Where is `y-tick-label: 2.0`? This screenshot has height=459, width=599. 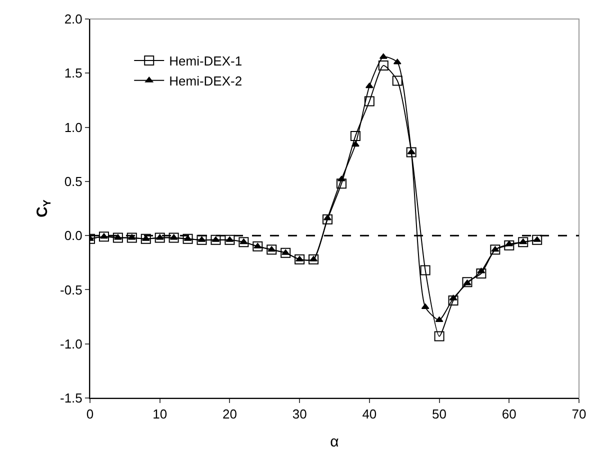
y-tick-label: 2.0 is located at coordinates (73, 19).